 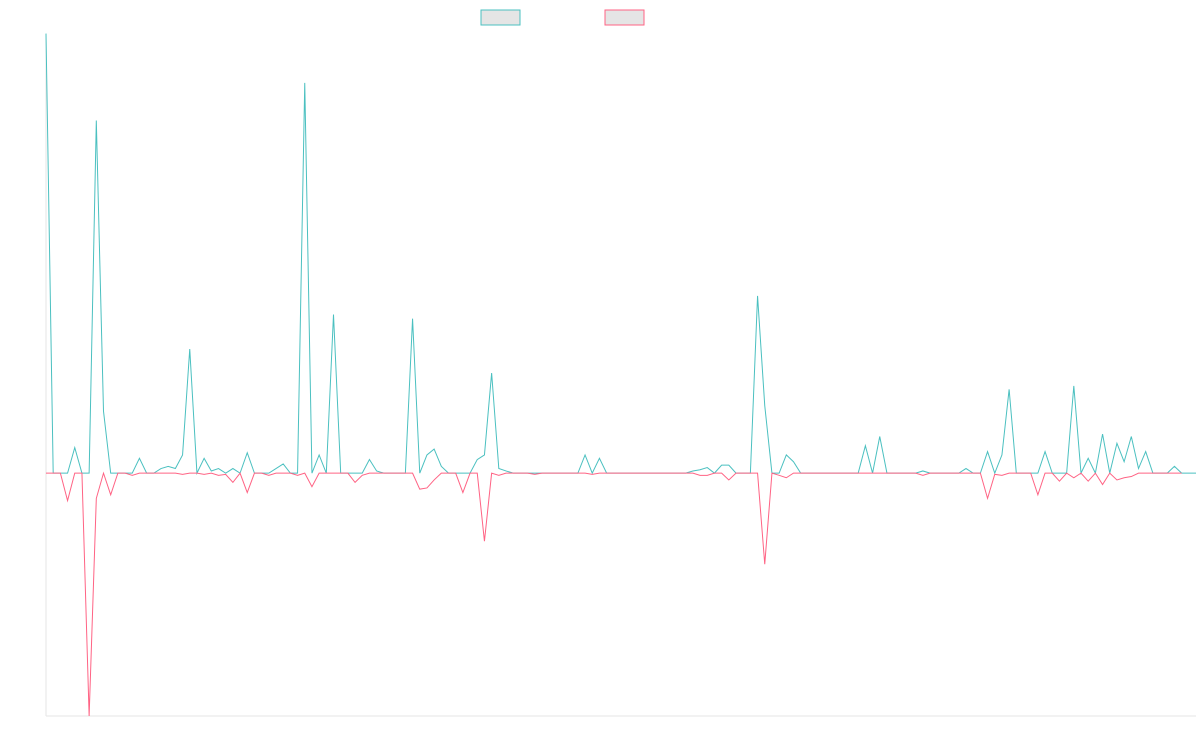 I want to click on legend, so click(x=562, y=17).